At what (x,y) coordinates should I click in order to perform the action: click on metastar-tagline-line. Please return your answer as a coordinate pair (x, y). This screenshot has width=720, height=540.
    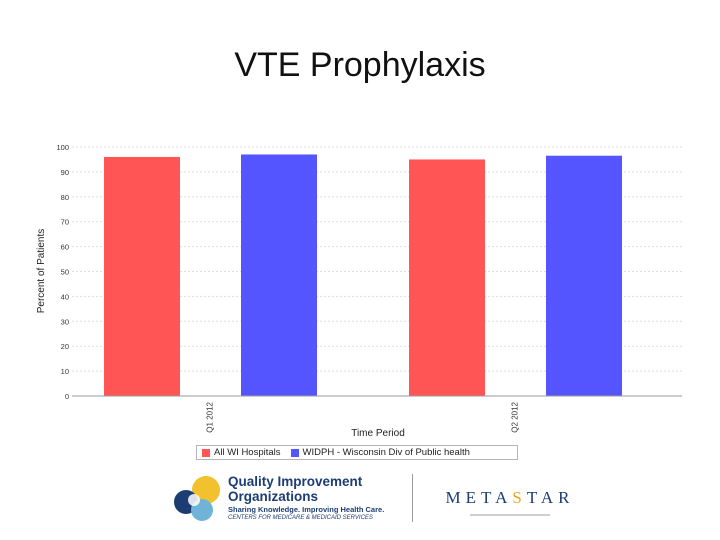
    Looking at the image, I should click on (510, 515).